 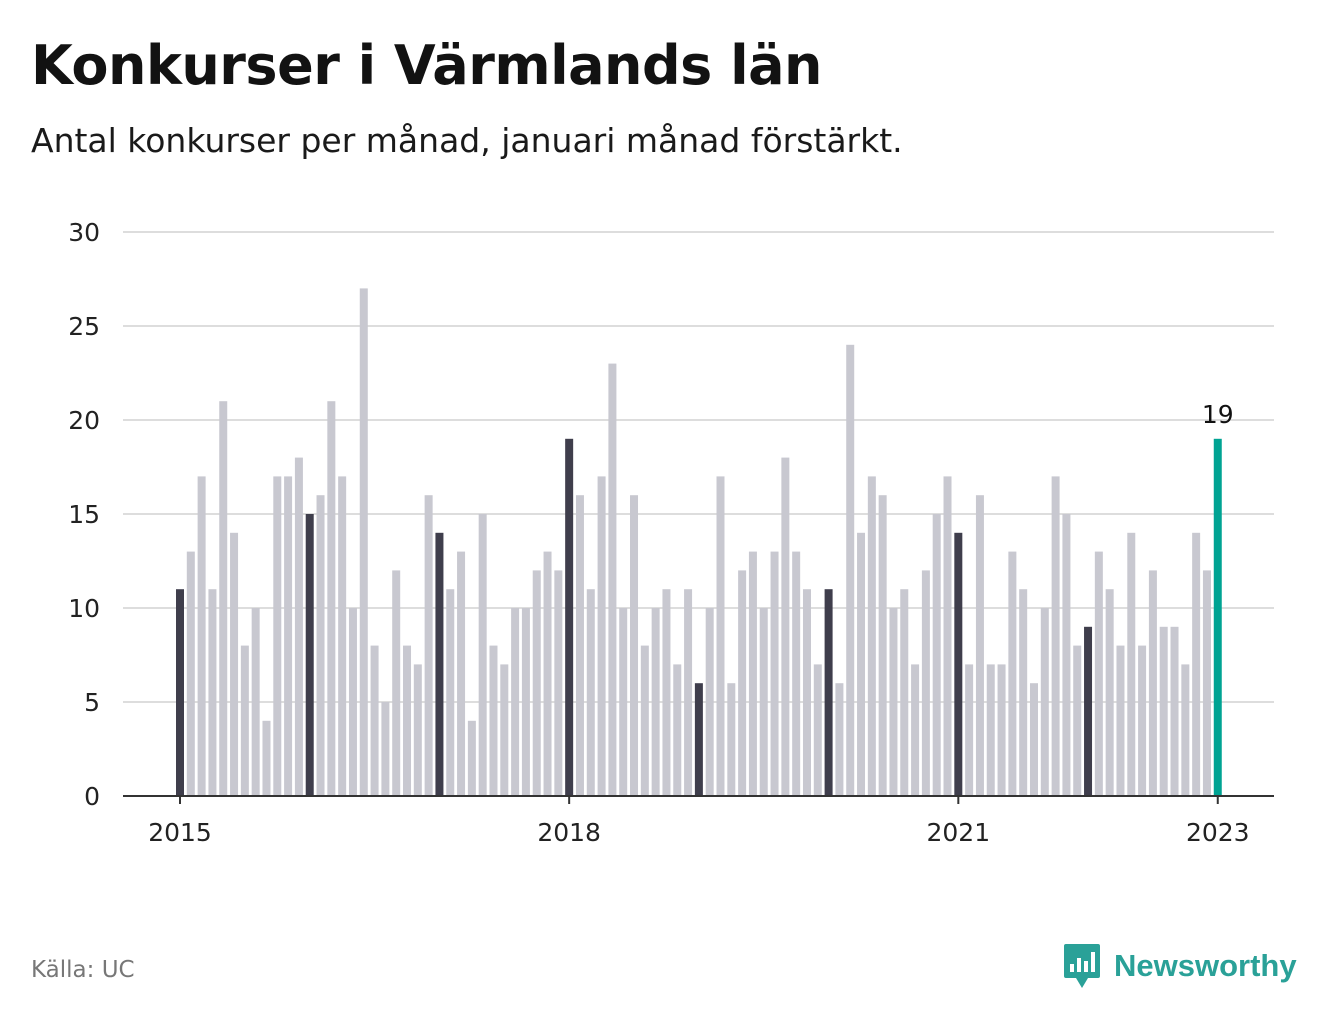 What do you see at coordinates (1217, 617) in the screenshot?
I see `bar-latest` at bounding box center [1217, 617].